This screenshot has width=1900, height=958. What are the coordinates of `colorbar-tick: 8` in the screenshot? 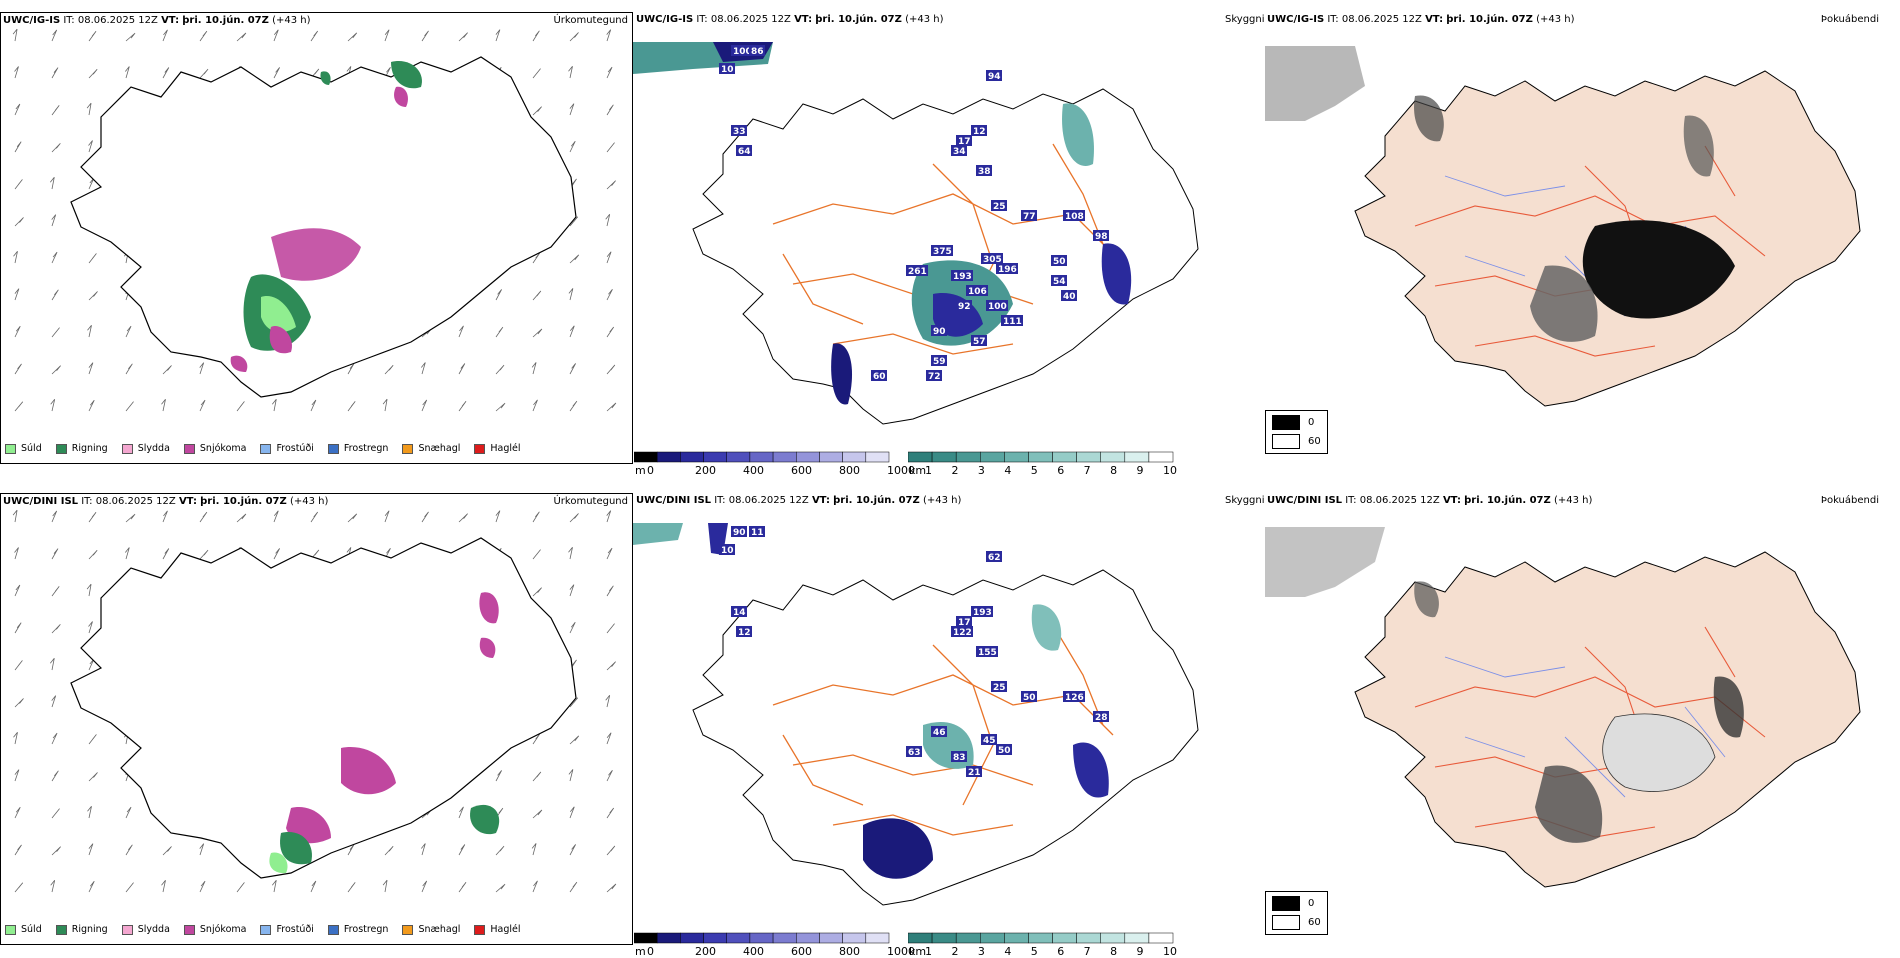 It's located at (1114, 470).